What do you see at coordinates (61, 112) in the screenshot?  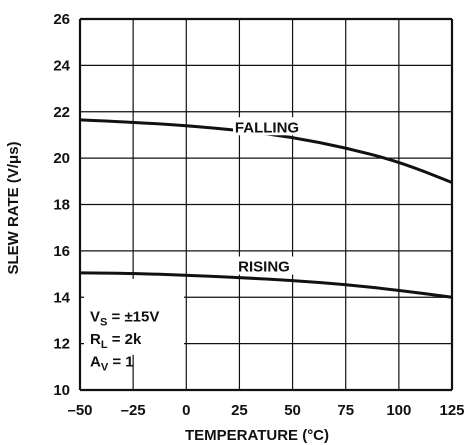 I see `y-tick-label: 22` at bounding box center [61, 112].